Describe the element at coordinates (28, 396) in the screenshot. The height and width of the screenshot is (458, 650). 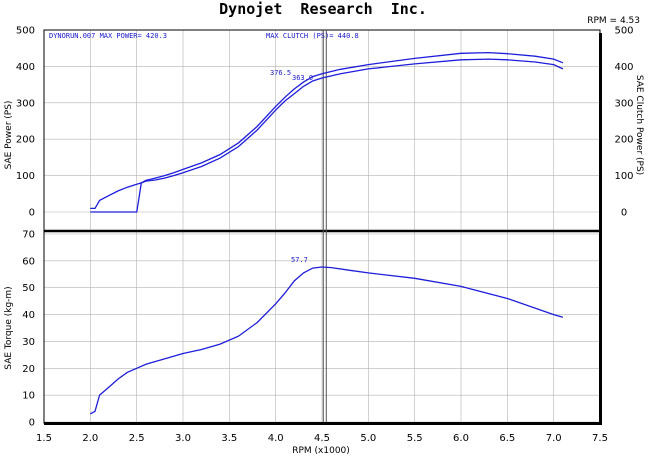
I see `torque-tick-label: 10` at that location.